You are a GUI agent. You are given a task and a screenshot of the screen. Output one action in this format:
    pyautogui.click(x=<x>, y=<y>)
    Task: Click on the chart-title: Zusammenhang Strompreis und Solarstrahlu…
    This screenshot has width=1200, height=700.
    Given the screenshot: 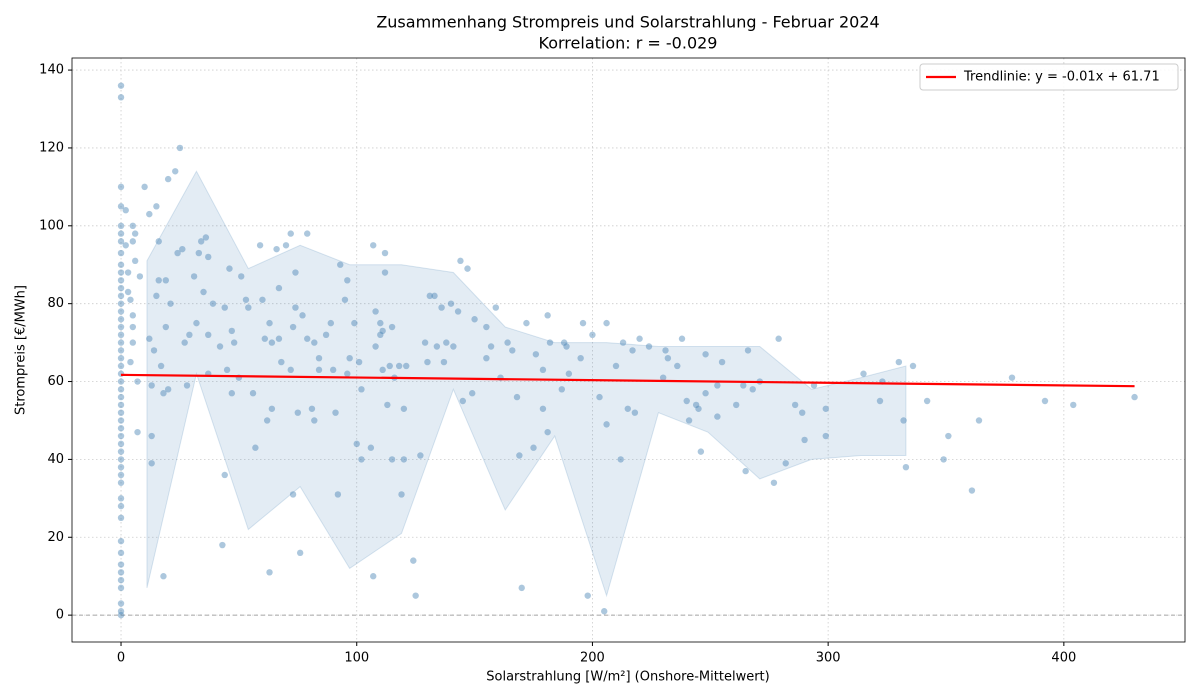 What is the action you would take?
    pyautogui.click(x=627, y=22)
    